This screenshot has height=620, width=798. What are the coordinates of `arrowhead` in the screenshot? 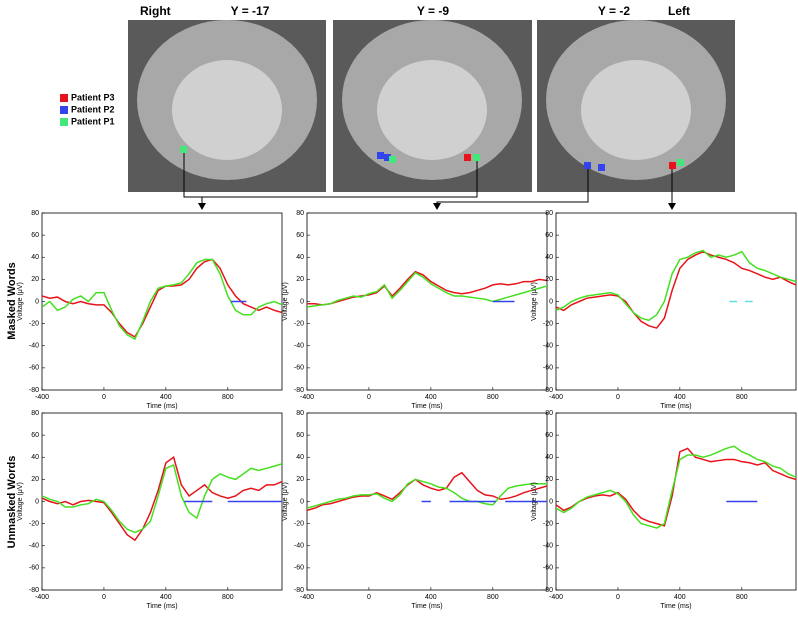 It's located at (672, 206).